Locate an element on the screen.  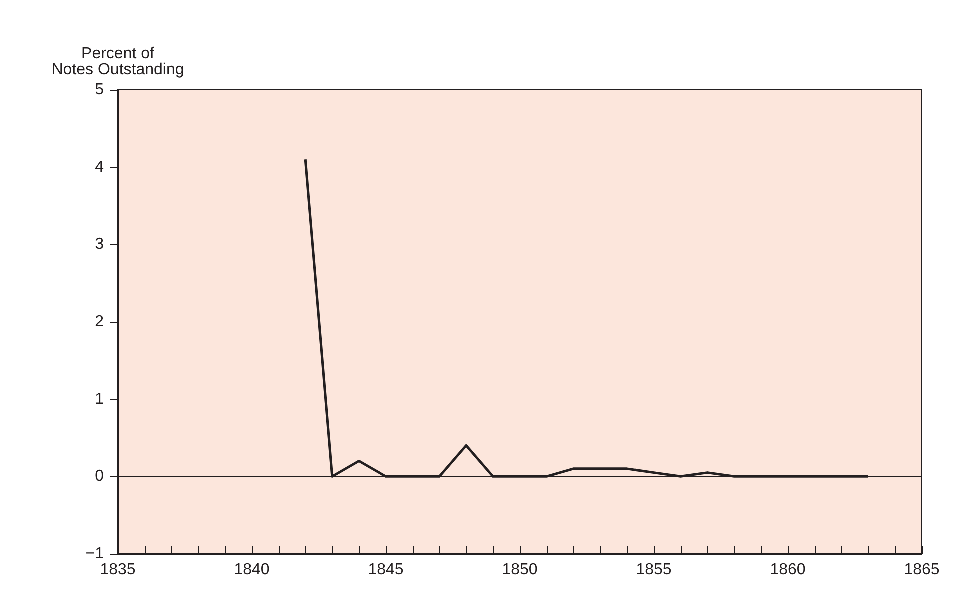
y-tick-label: 5 is located at coordinates (99, 90).